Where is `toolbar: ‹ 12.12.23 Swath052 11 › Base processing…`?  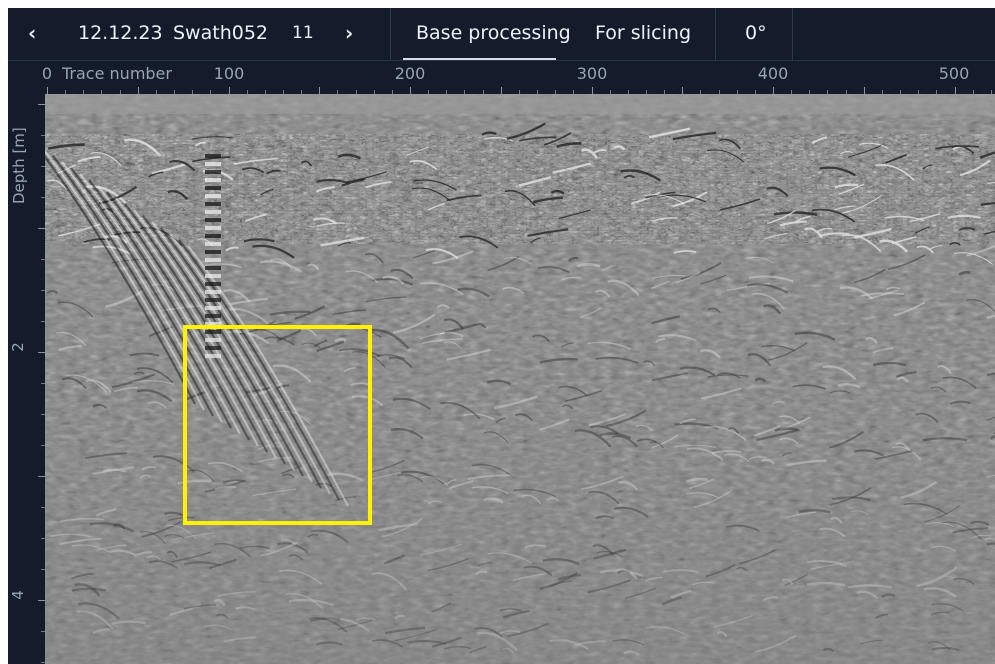 toolbar: ‹ 12.12.23 Swath052 11 › Base processing… is located at coordinates (501, 34).